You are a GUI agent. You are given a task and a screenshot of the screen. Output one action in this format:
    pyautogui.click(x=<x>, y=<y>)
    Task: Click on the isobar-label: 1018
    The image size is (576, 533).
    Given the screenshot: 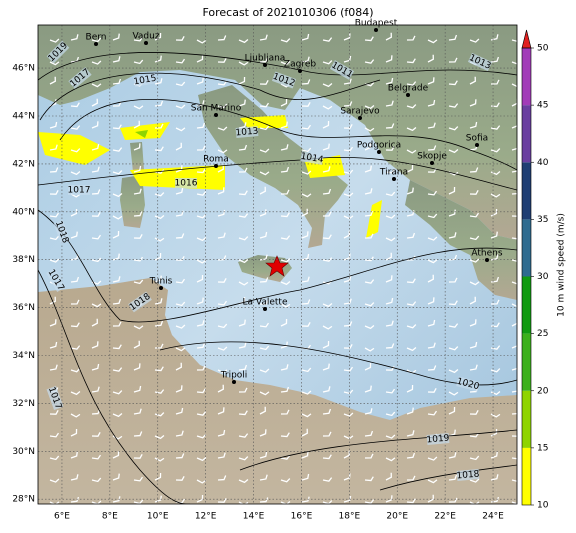 What is the action you would take?
    pyautogui.click(x=468, y=475)
    